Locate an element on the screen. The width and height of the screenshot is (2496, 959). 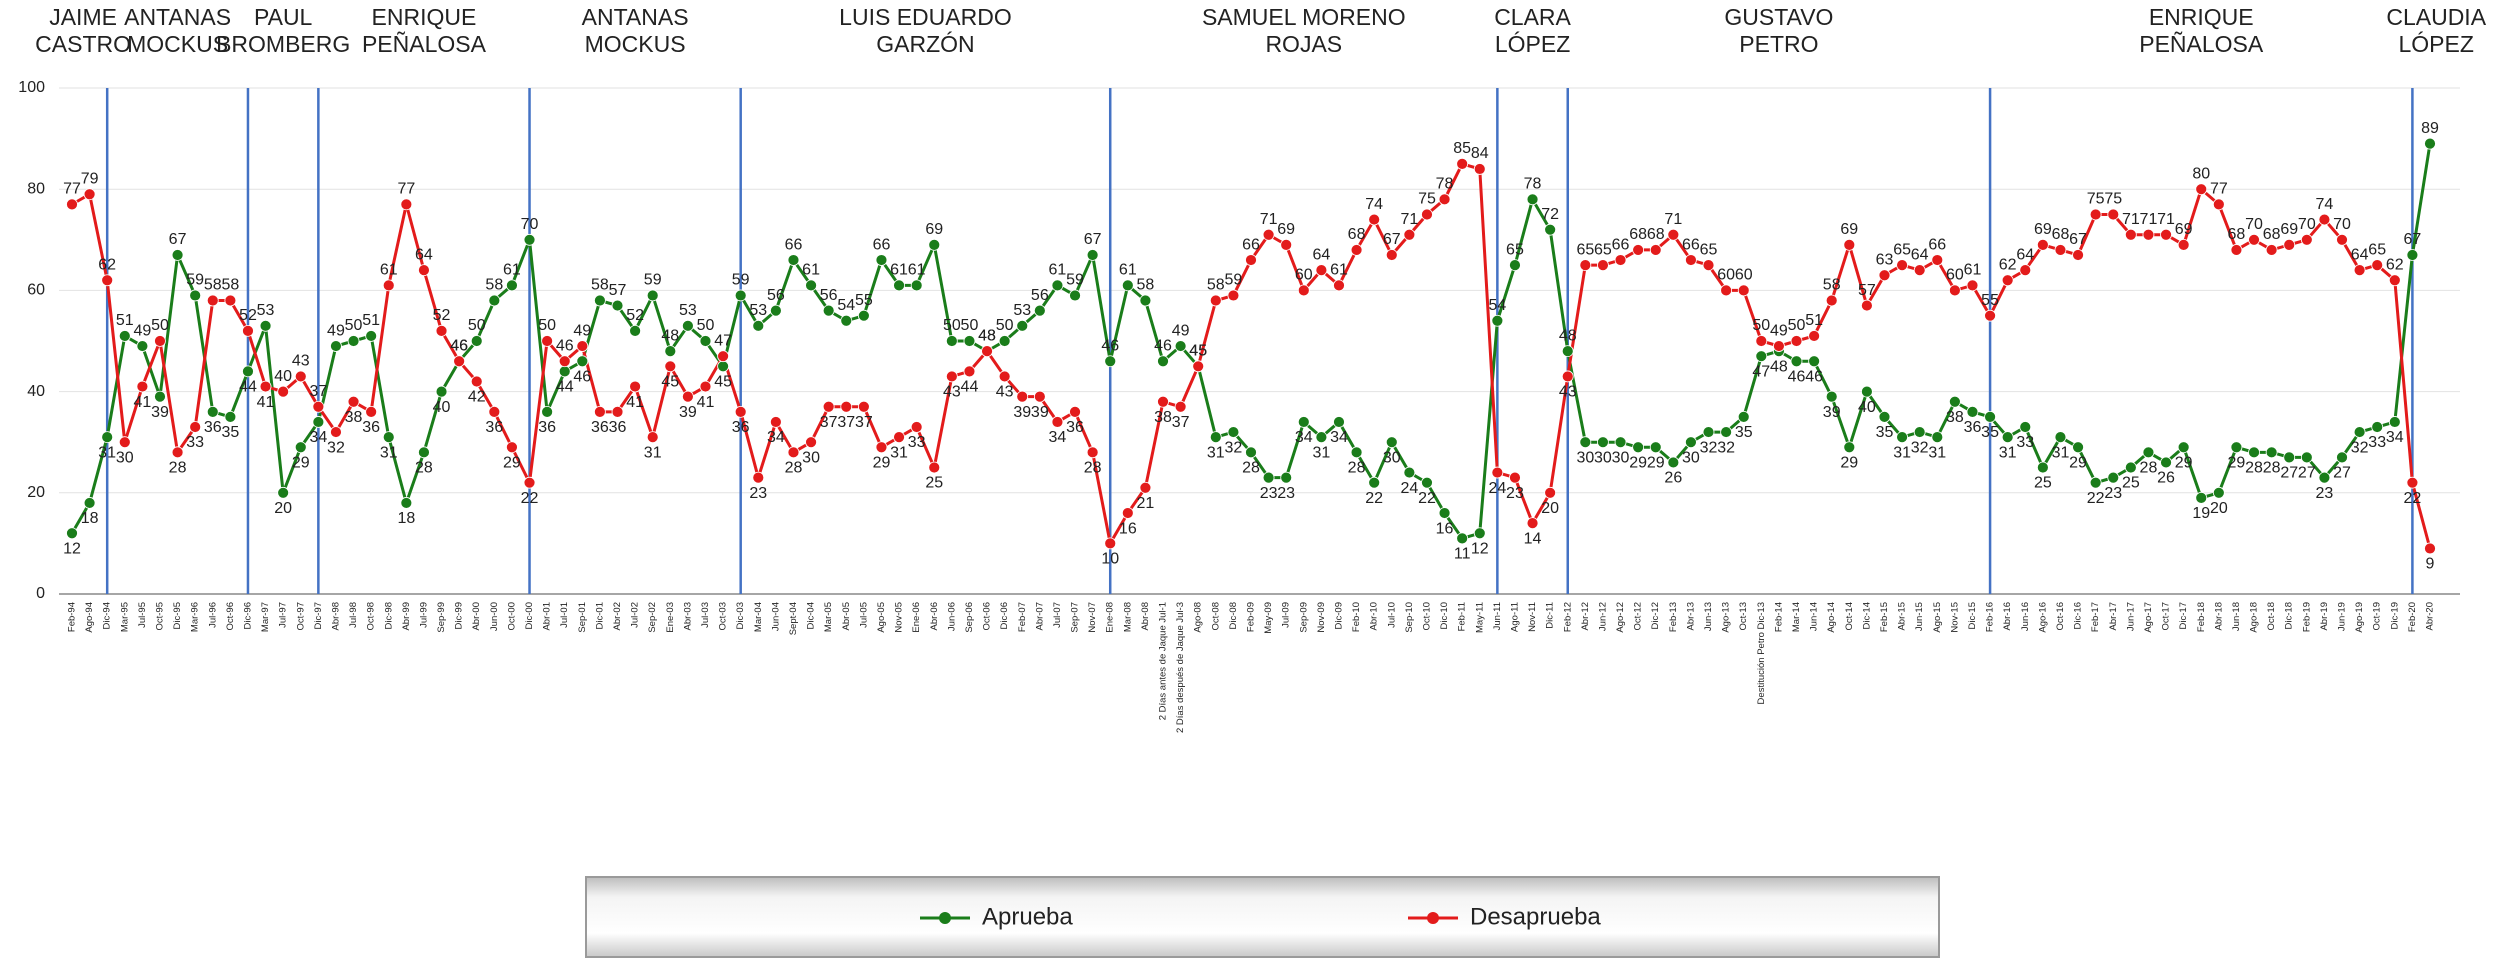
x-tick-label: Abr-00 is located at coordinates (476, 616).